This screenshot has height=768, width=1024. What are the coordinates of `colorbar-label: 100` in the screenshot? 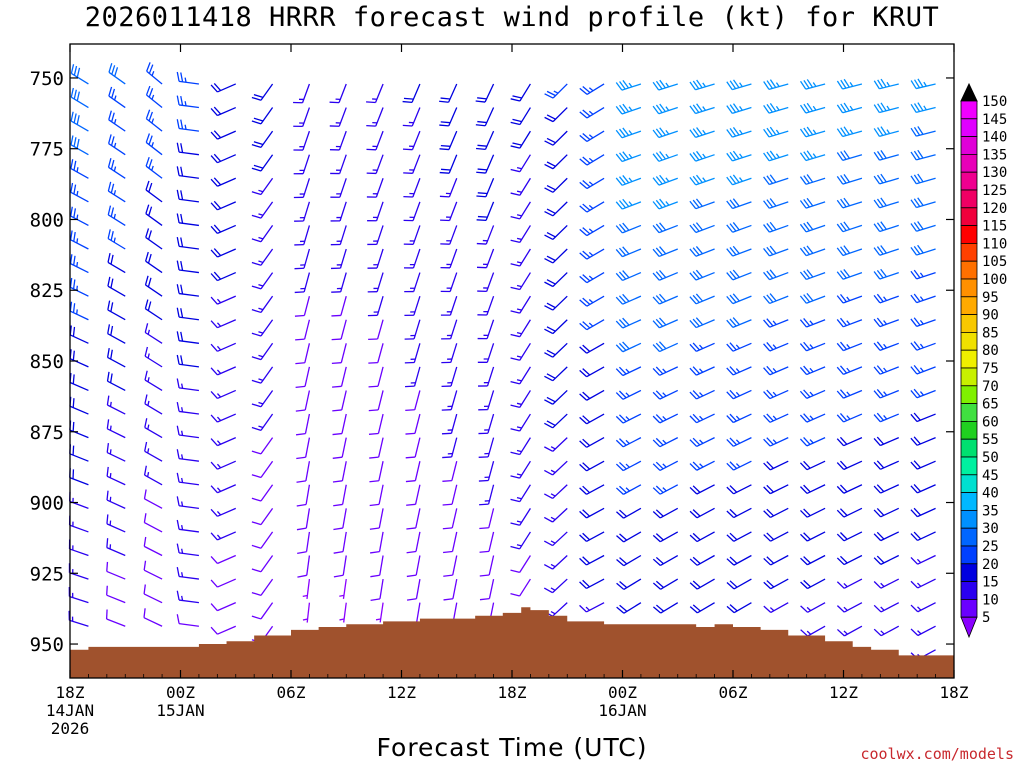 It's located at (994, 280).